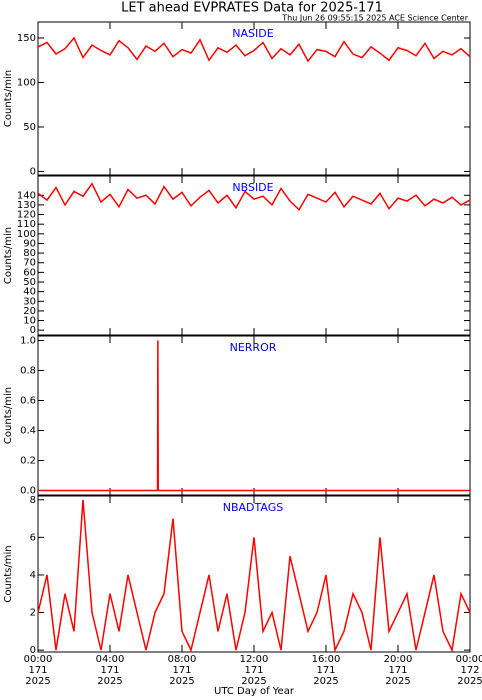 The height and width of the screenshot is (700, 482). I want to click on y-tick-label: 40, so click(29, 292).